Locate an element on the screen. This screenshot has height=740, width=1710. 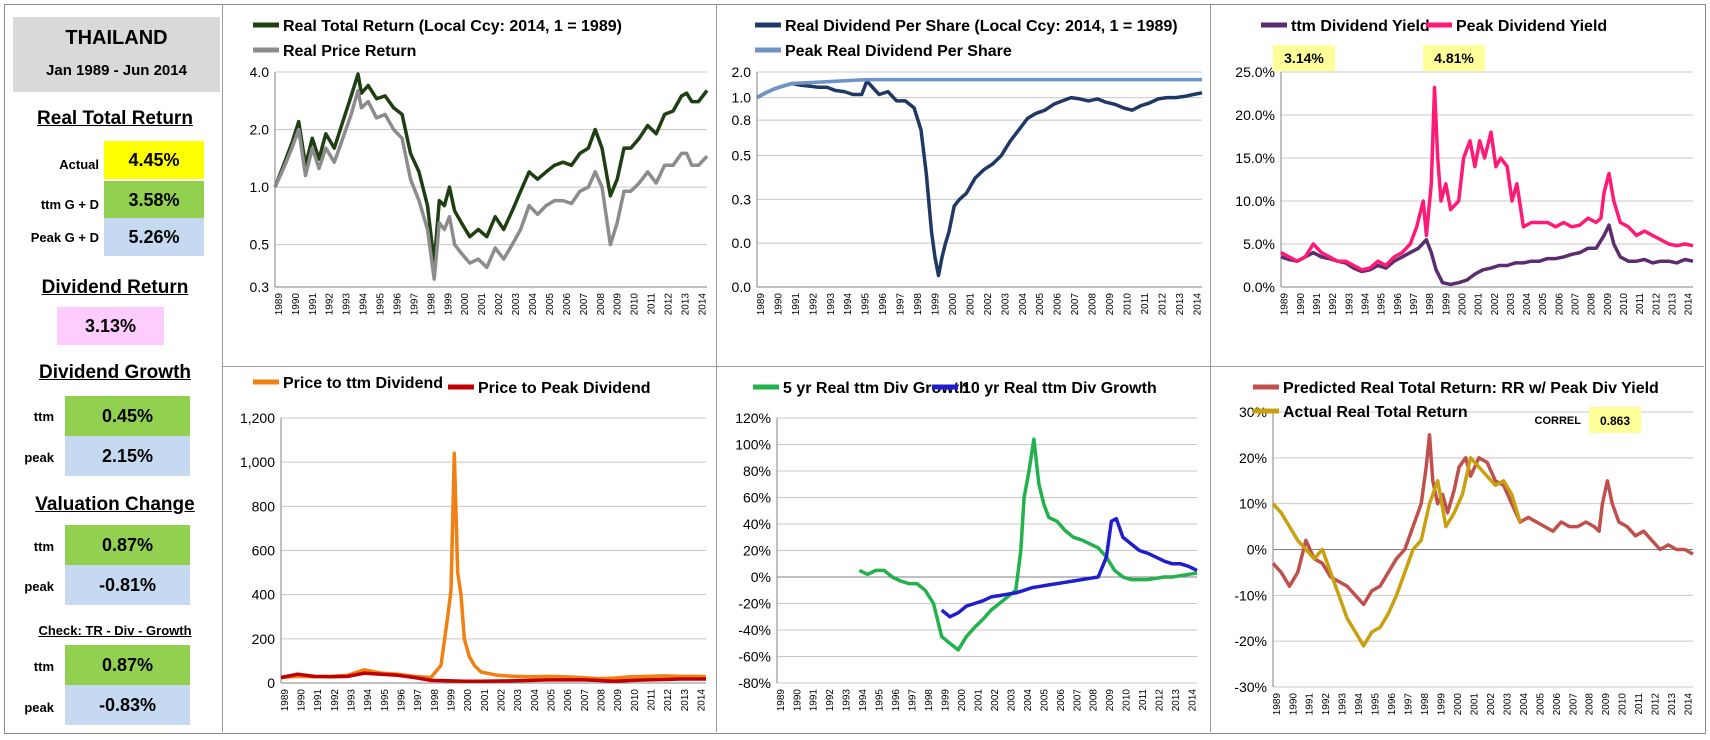
y-tick-label: 100% is located at coordinates (753, 445).